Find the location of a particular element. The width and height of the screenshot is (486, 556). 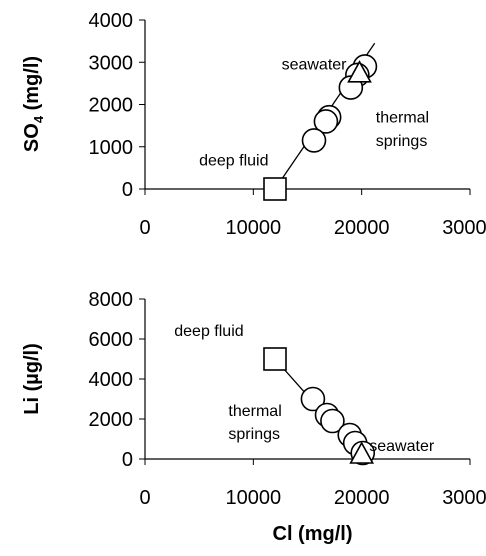

y-axis-label: Li (µg/l) is located at coordinates (32, 379).